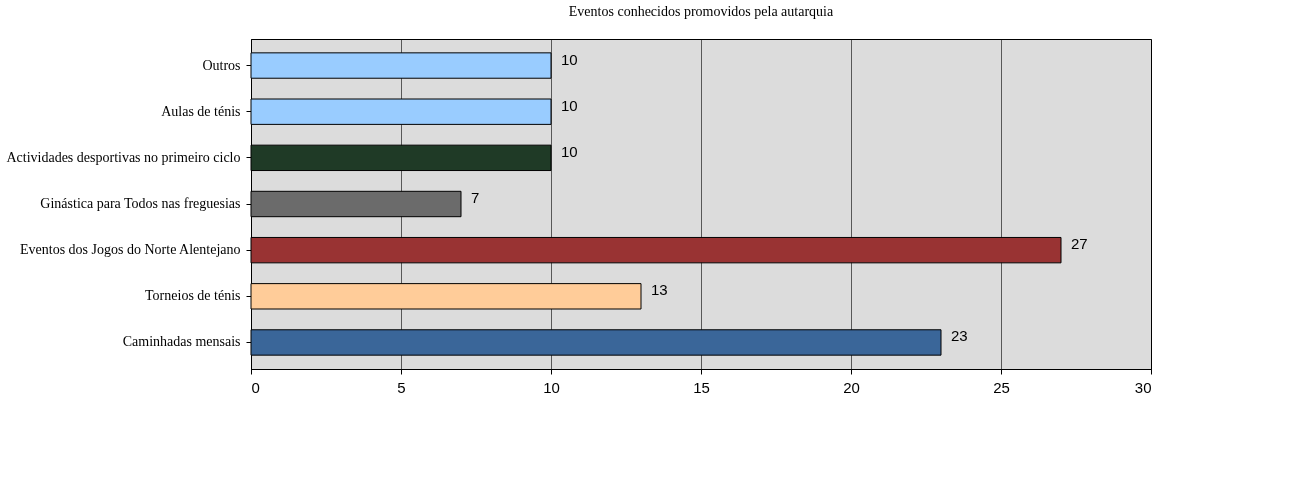  I want to click on x-tick-label: 5, so click(401, 387).